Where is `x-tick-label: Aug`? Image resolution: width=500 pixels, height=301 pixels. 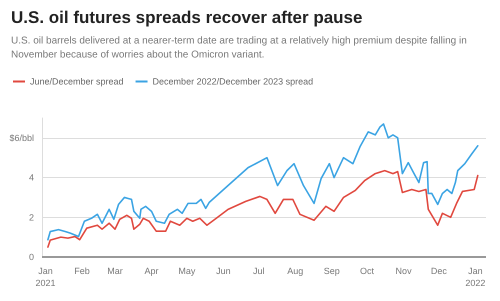 x-tick-label: Aug is located at coordinates (295, 271).